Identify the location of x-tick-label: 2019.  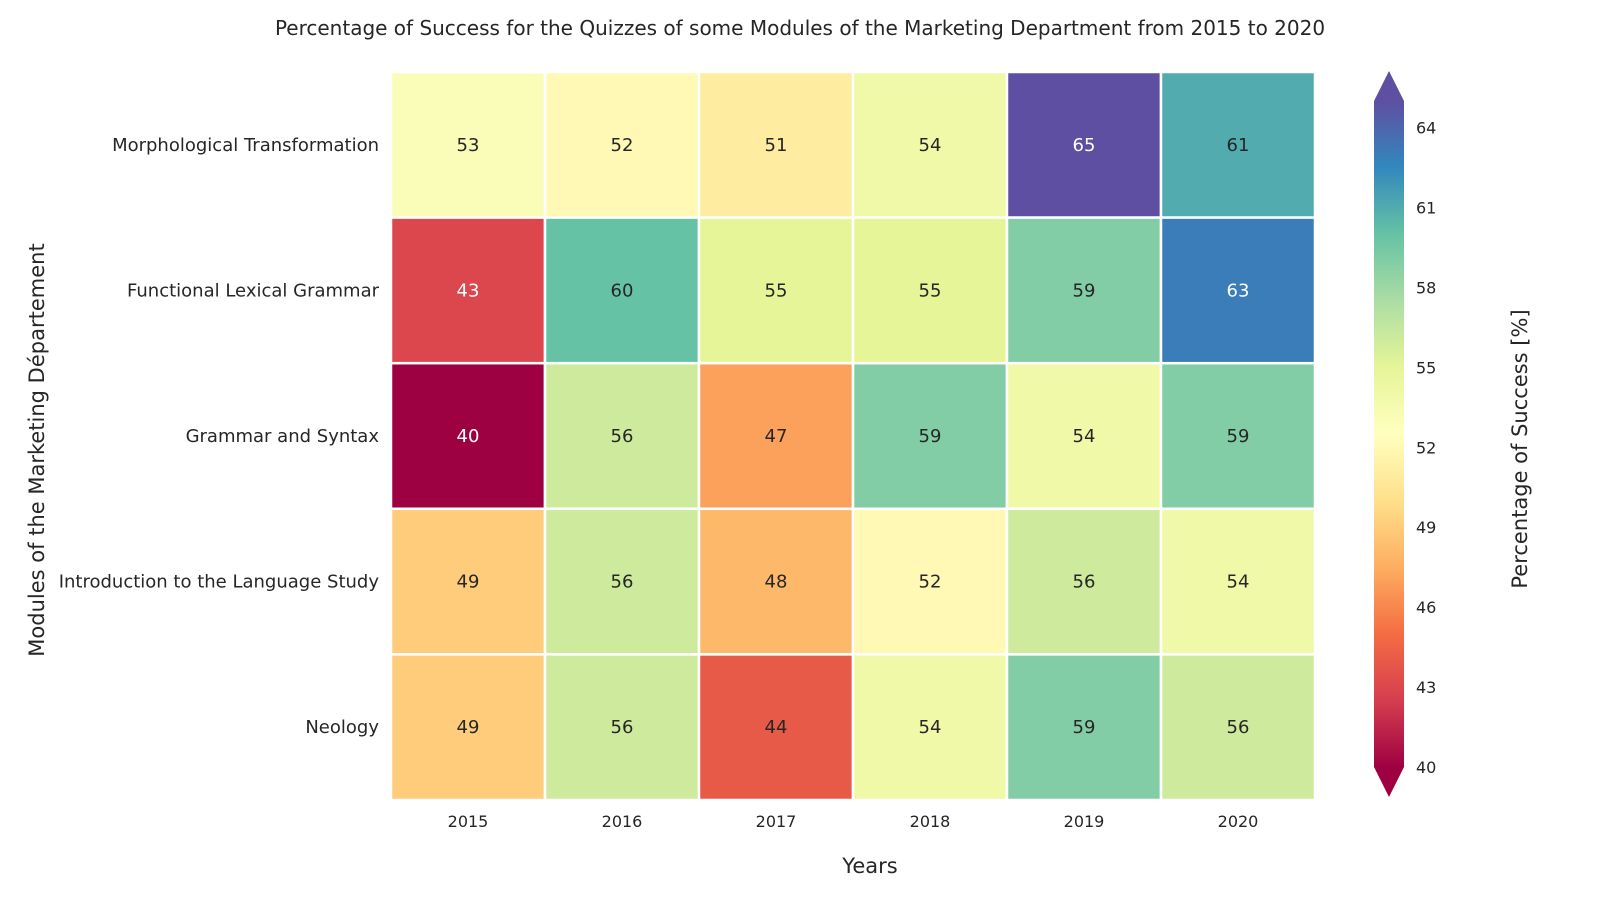
(1084, 821).